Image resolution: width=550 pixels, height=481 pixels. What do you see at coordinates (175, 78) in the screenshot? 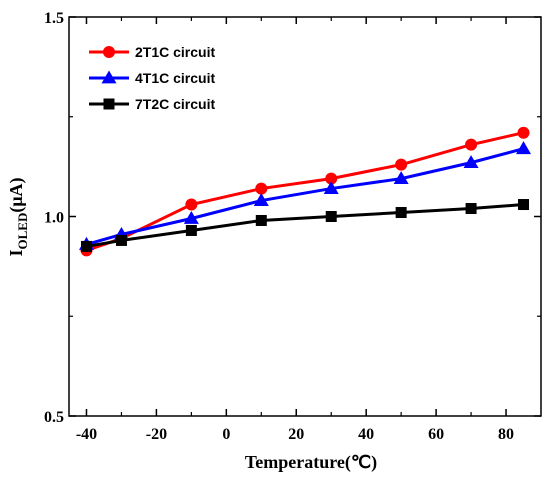
I see `legend-label: 4T1C circuit` at bounding box center [175, 78].